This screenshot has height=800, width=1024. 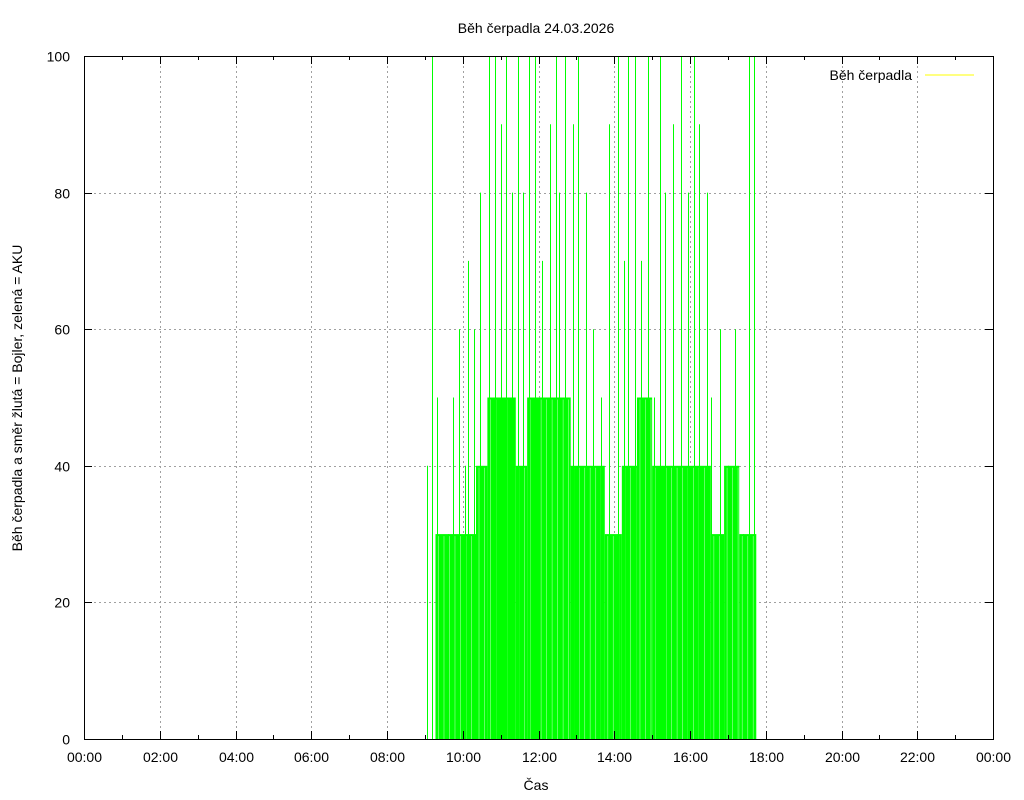 I want to click on legend-label: Běh čerpadla, so click(x=870, y=75).